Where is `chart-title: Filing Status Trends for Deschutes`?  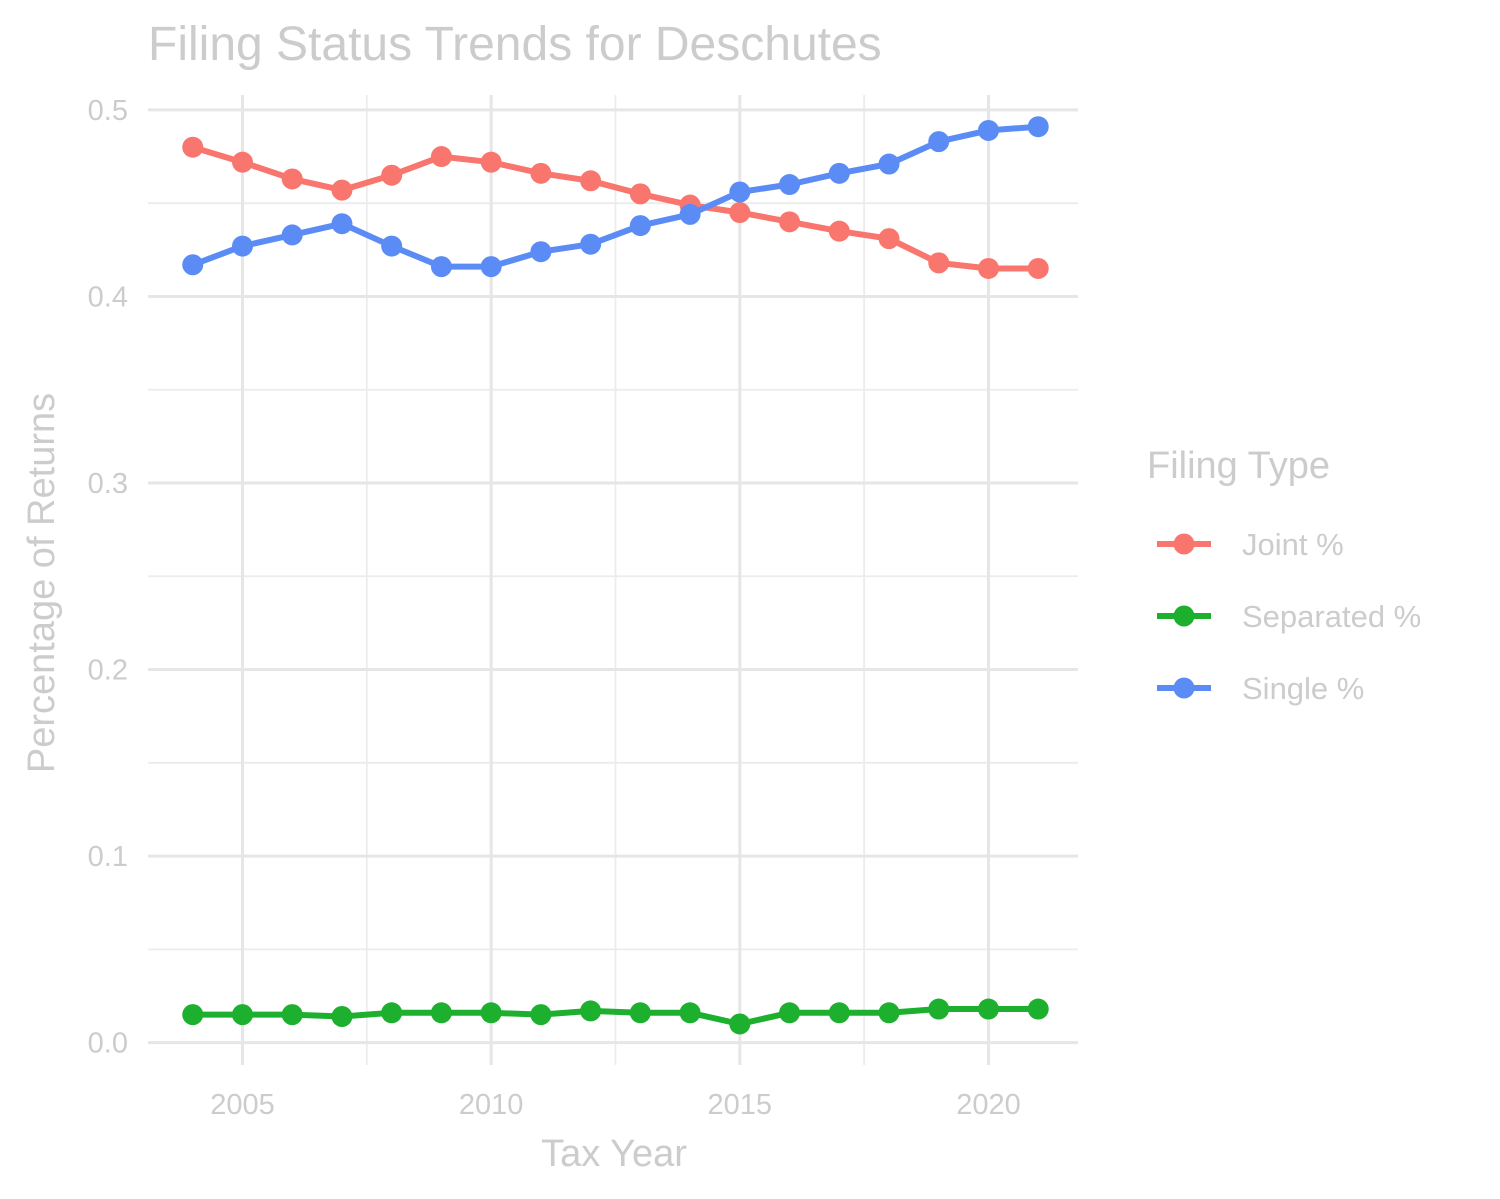 chart-title: Filing Status Trends for Deschutes is located at coordinates (515, 44).